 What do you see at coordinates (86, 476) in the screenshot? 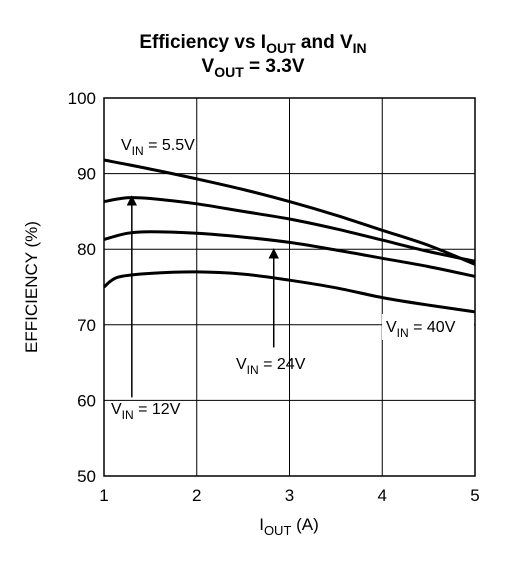
I see `y-tick-label: 50` at bounding box center [86, 476].